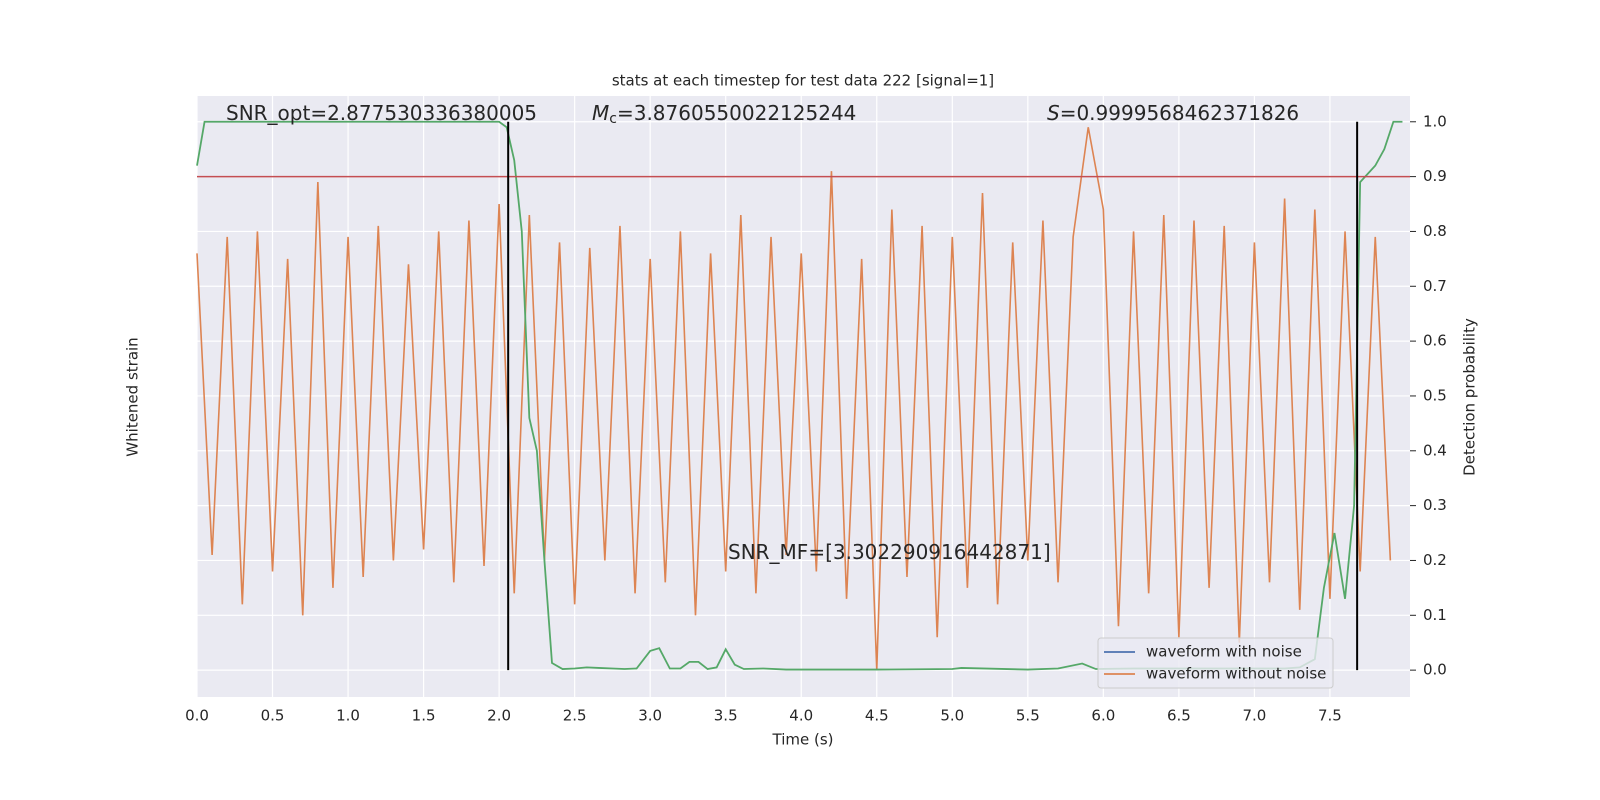 The height and width of the screenshot is (800, 1600). What do you see at coordinates (575, 716) in the screenshot?
I see `x-tick-label: 2.5` at bounding box center [575, 716].